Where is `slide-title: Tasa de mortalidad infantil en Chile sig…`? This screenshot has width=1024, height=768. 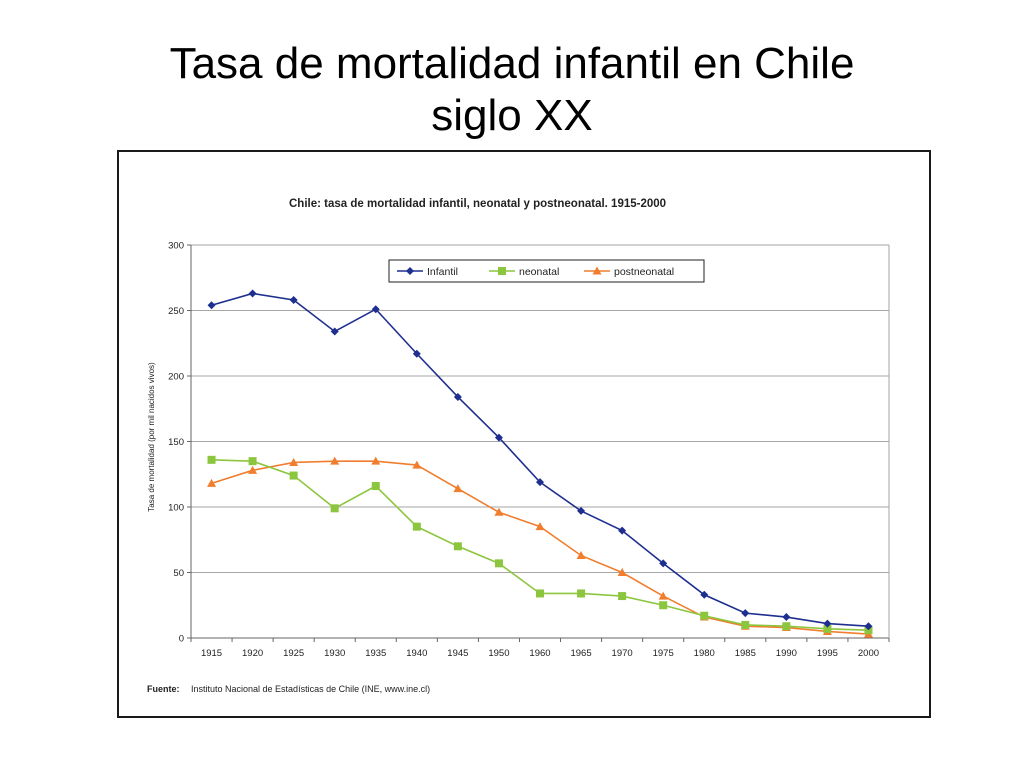
slide-title: Tasa de mortalidad infantil en Chile sig… is located at coordinates (512, 90).